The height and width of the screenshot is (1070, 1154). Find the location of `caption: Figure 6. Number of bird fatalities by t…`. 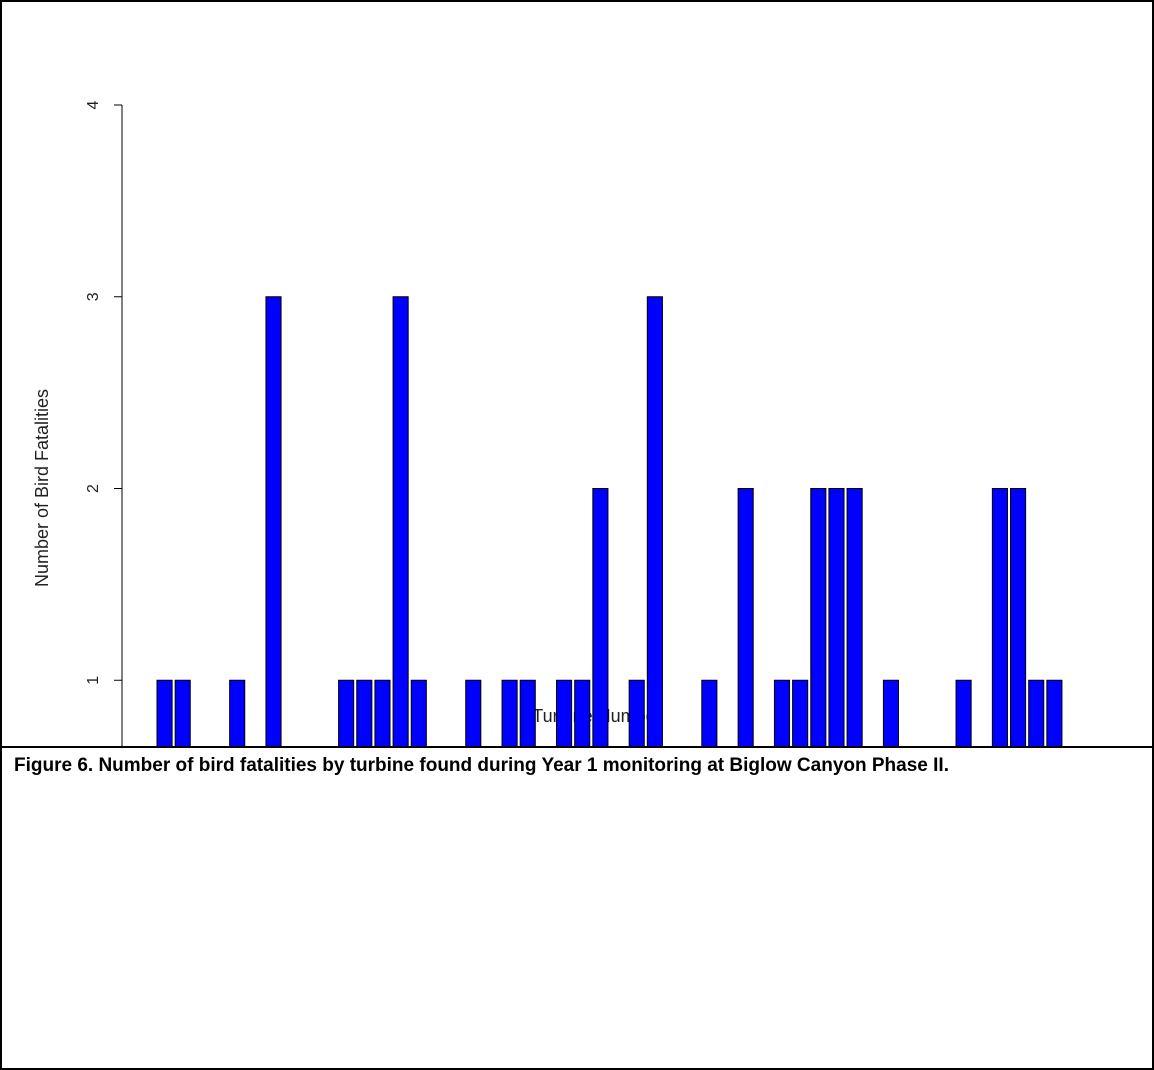

caption: Figure 6. Number of bird fatalities by t… is located at coordinates (481, 765).